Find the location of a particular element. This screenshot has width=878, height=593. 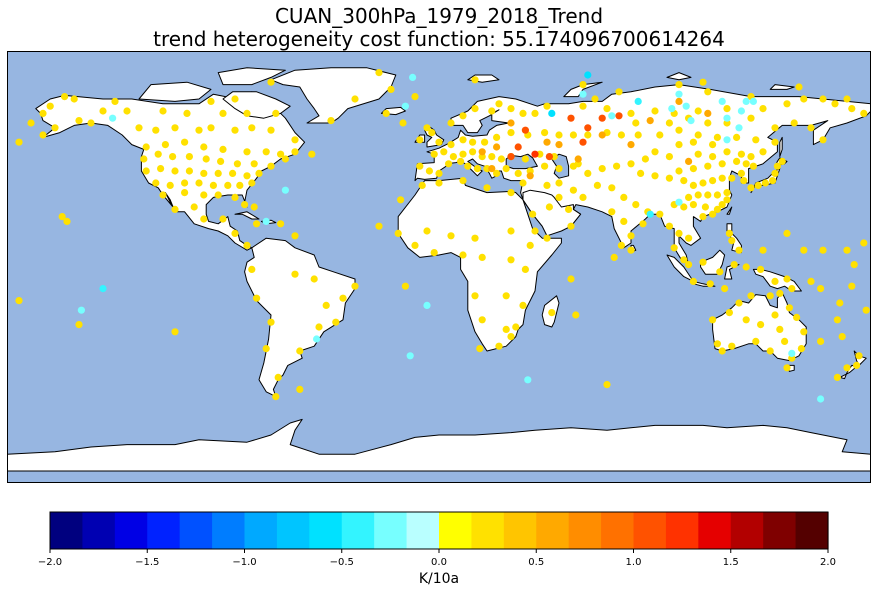

colorbar-tick-label: 2.0 is located at coordinates (828, 562).